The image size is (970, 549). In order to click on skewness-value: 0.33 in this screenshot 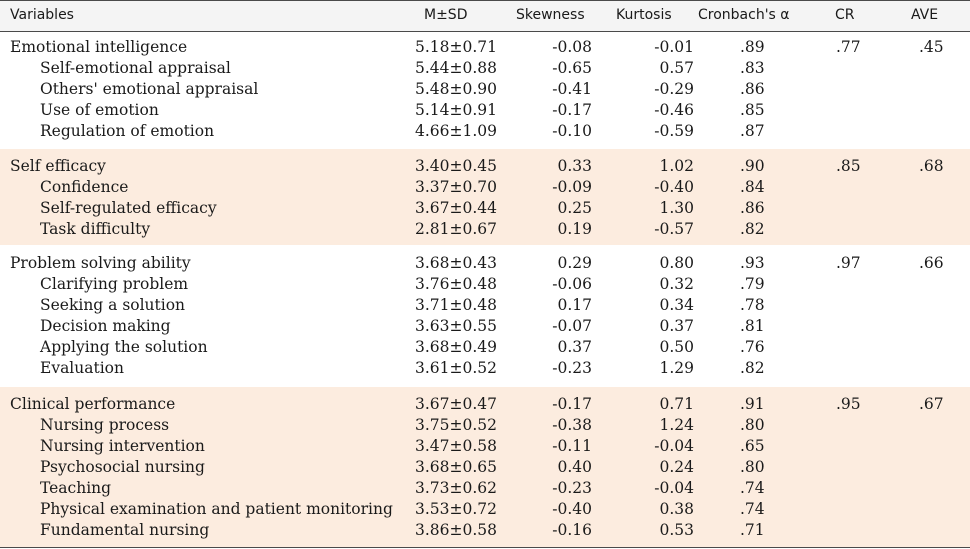, I will do `click(574, 166)`.